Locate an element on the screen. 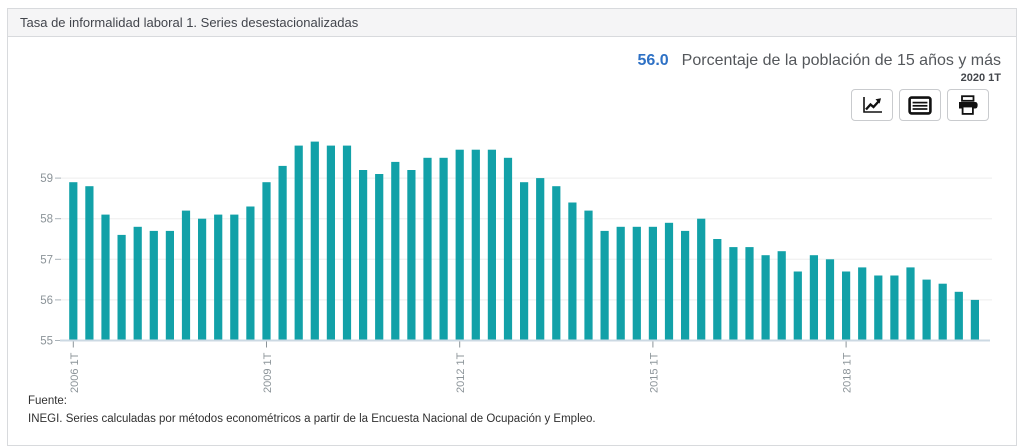 The height and width of the screenshot is (447, 1024). x-tick-label: 2018 1T is located at coordinates (848, 372).